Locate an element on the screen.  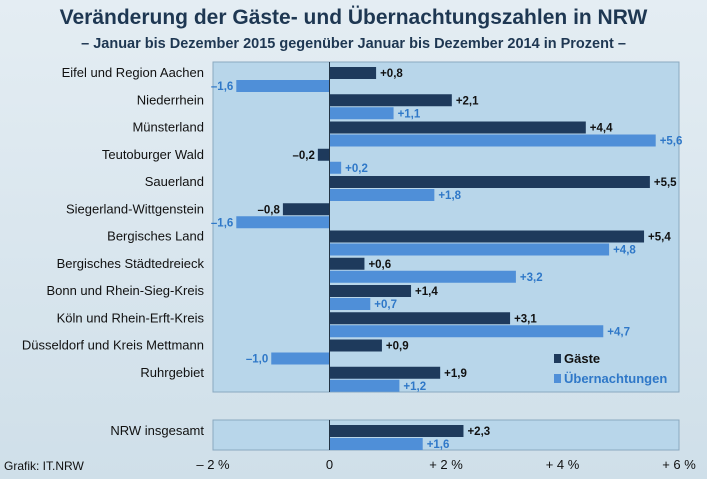
data-label-uebernachtungen: +5,6 is located at coordinates (671, 142).